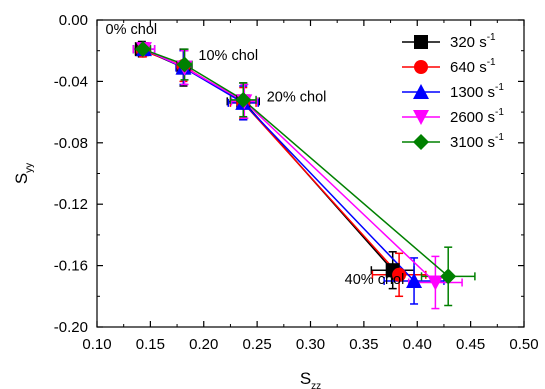  What do you see at coordinates (150, 344) in the screenshot?
I see `x-tick-label: 0.15` at bounding box center [150, 344].